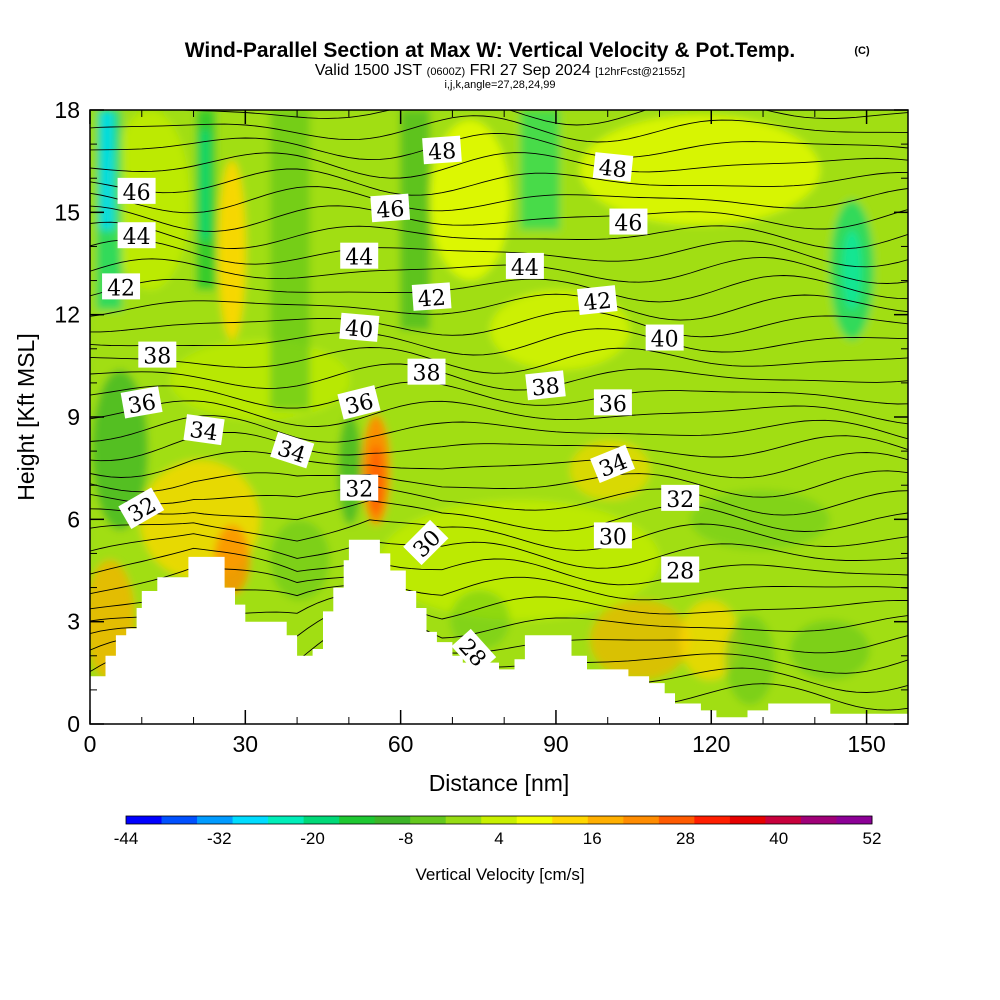 The height and width of the screenshot is (1000, 1000). I want to click on colorbar: -44 -32 -20 -8 4 16 28 40 52, so click(497, 831).